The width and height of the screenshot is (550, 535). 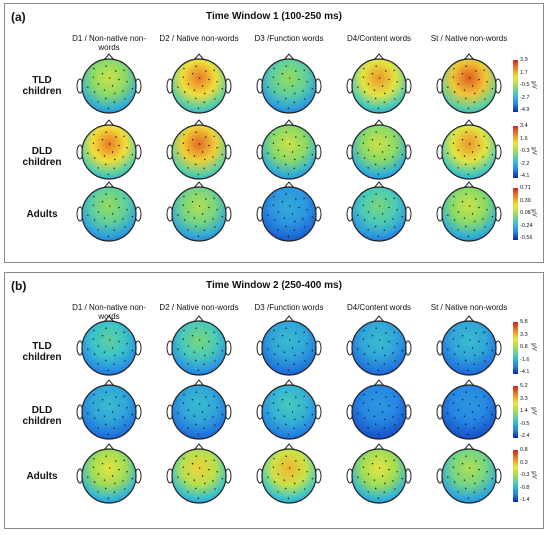 What do you see at coordinates (469, 185) in the screenshot?
I see `nose-shape` at bounding box center [469, 185].